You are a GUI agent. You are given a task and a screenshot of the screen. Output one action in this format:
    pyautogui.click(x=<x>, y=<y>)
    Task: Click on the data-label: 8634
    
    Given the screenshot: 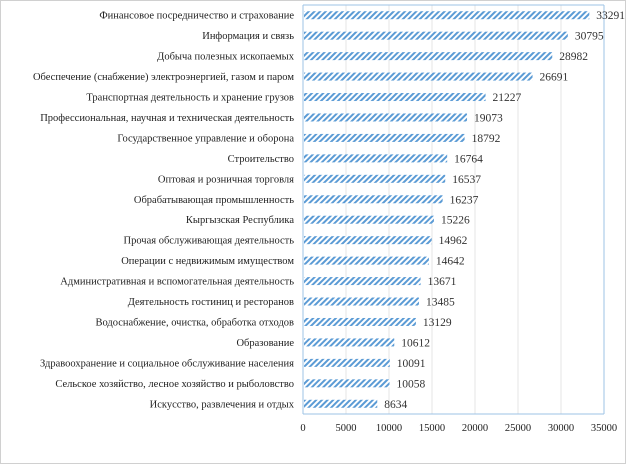 What is the action you would take?
    pyautogui.click(x=395, y=405)
    